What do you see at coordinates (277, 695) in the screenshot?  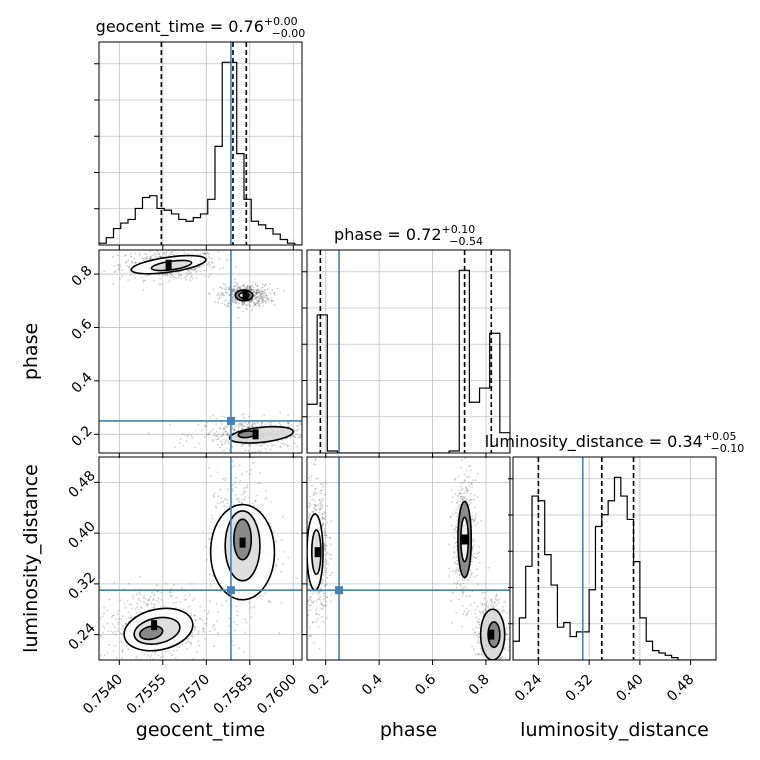 I see `x-tick-label: 0.7600` at bounding box center [277, 695].